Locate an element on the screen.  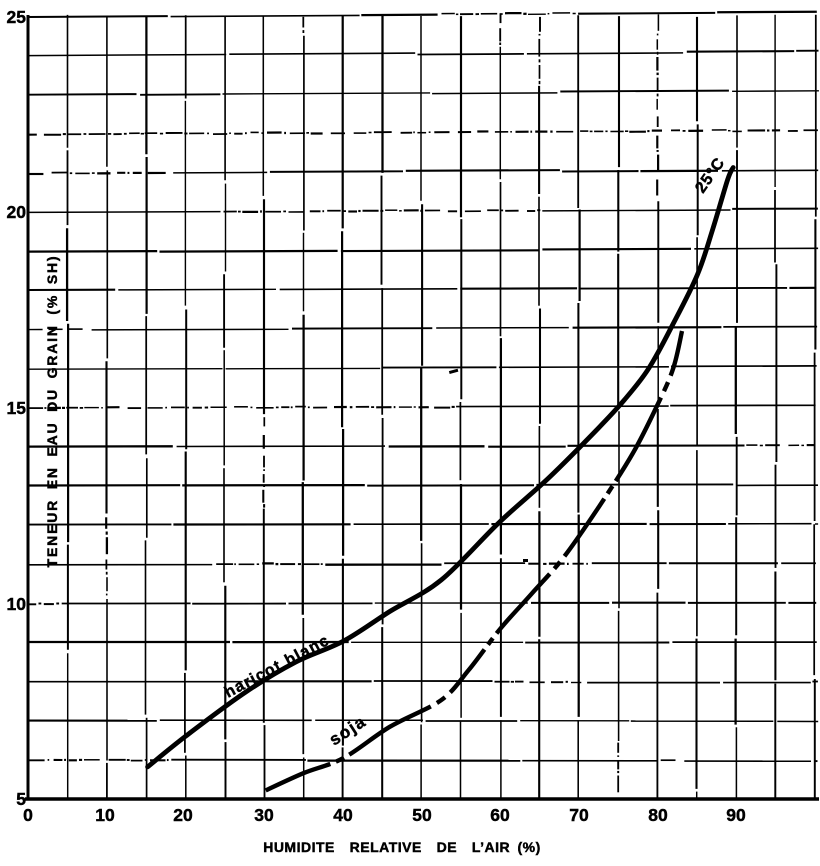
svg-text: 15 is located at coordinates (17, 408).